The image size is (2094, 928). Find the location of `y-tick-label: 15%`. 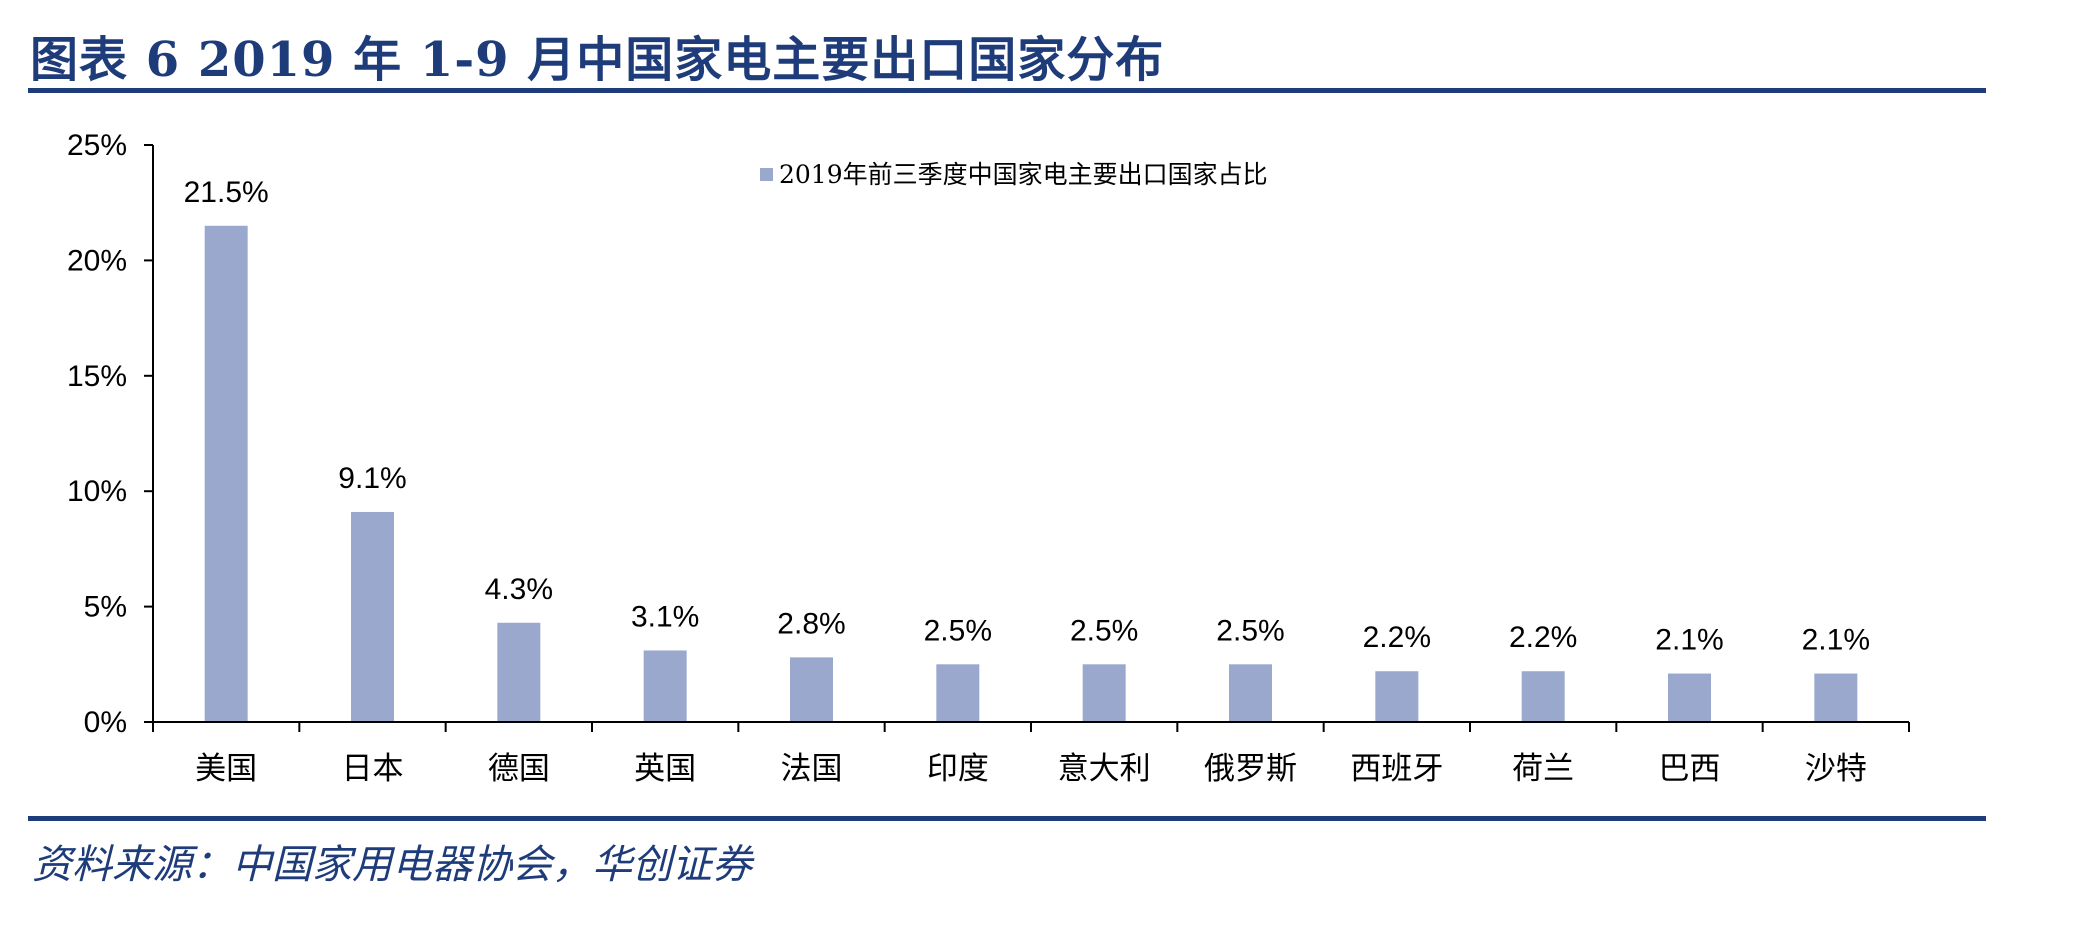

y-tick-label: 15% is located at coordinates (97, 376).